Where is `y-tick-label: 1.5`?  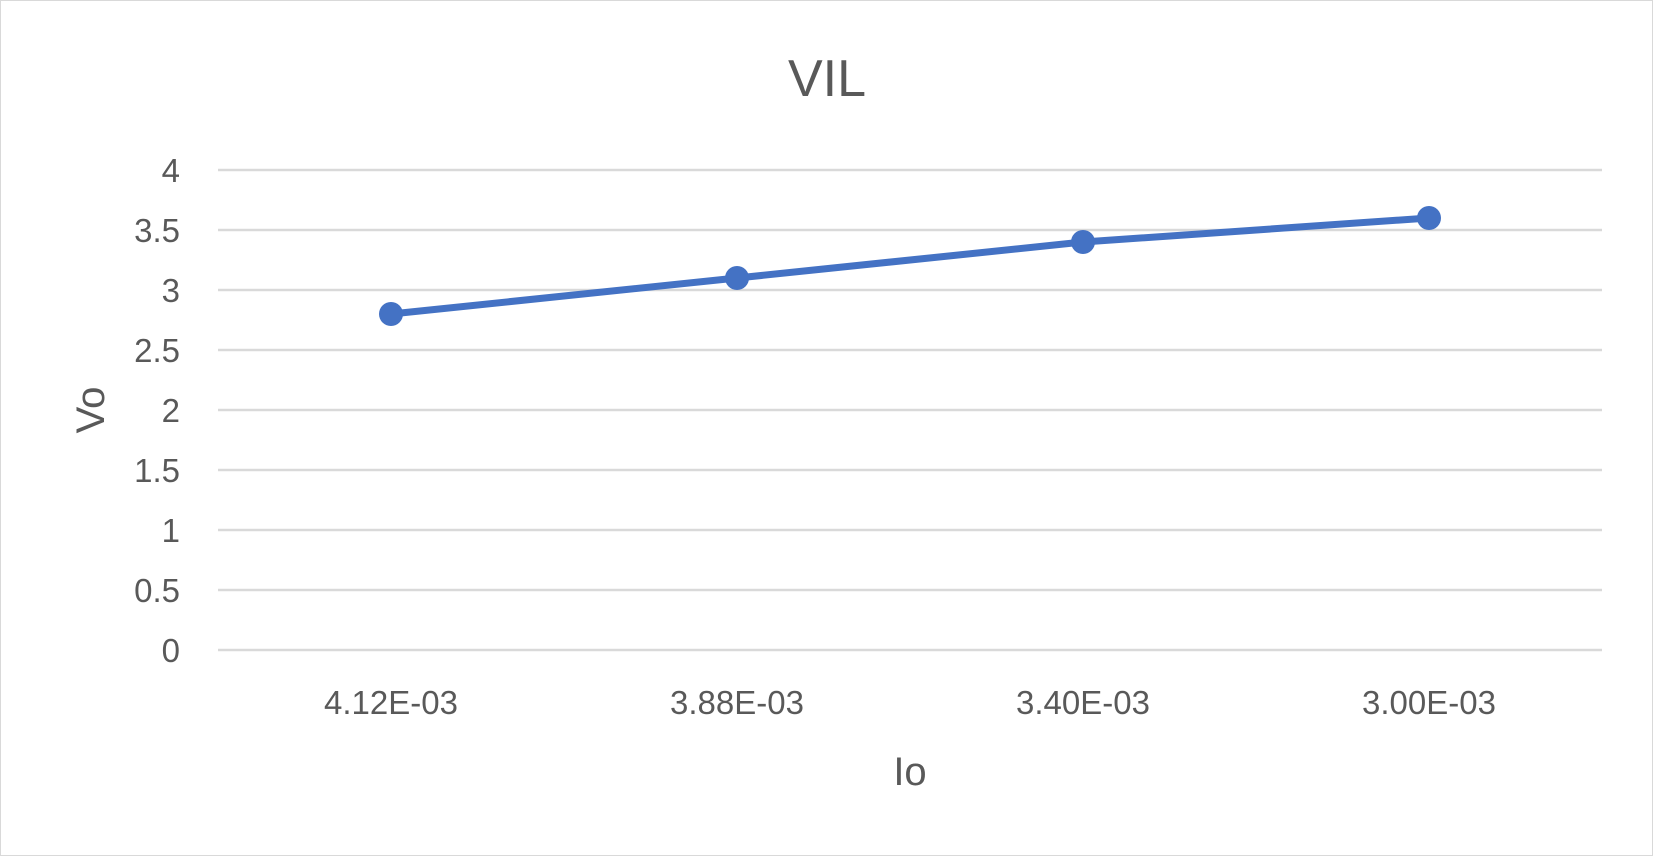 y-tick-label: 1.5 is located at coordinates (157, 470).